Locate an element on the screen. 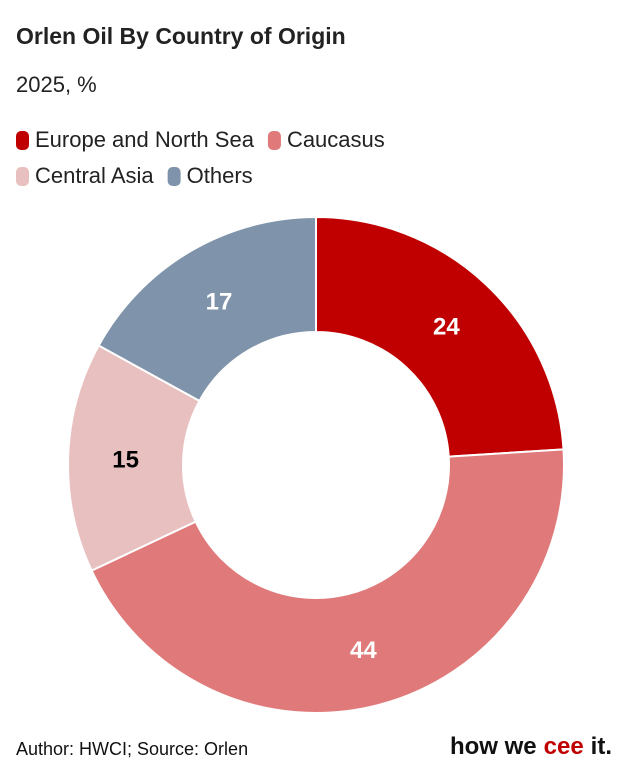 The height and width of the screenshot is (784, 630). logo-highlight: cee is located at coordinates (564, 746).